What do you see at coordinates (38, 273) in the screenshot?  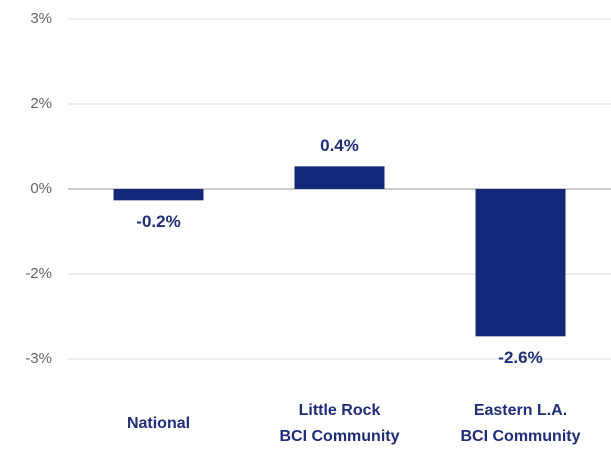 I see `y-tick-label: -2%` at bounding box center [38, 273].